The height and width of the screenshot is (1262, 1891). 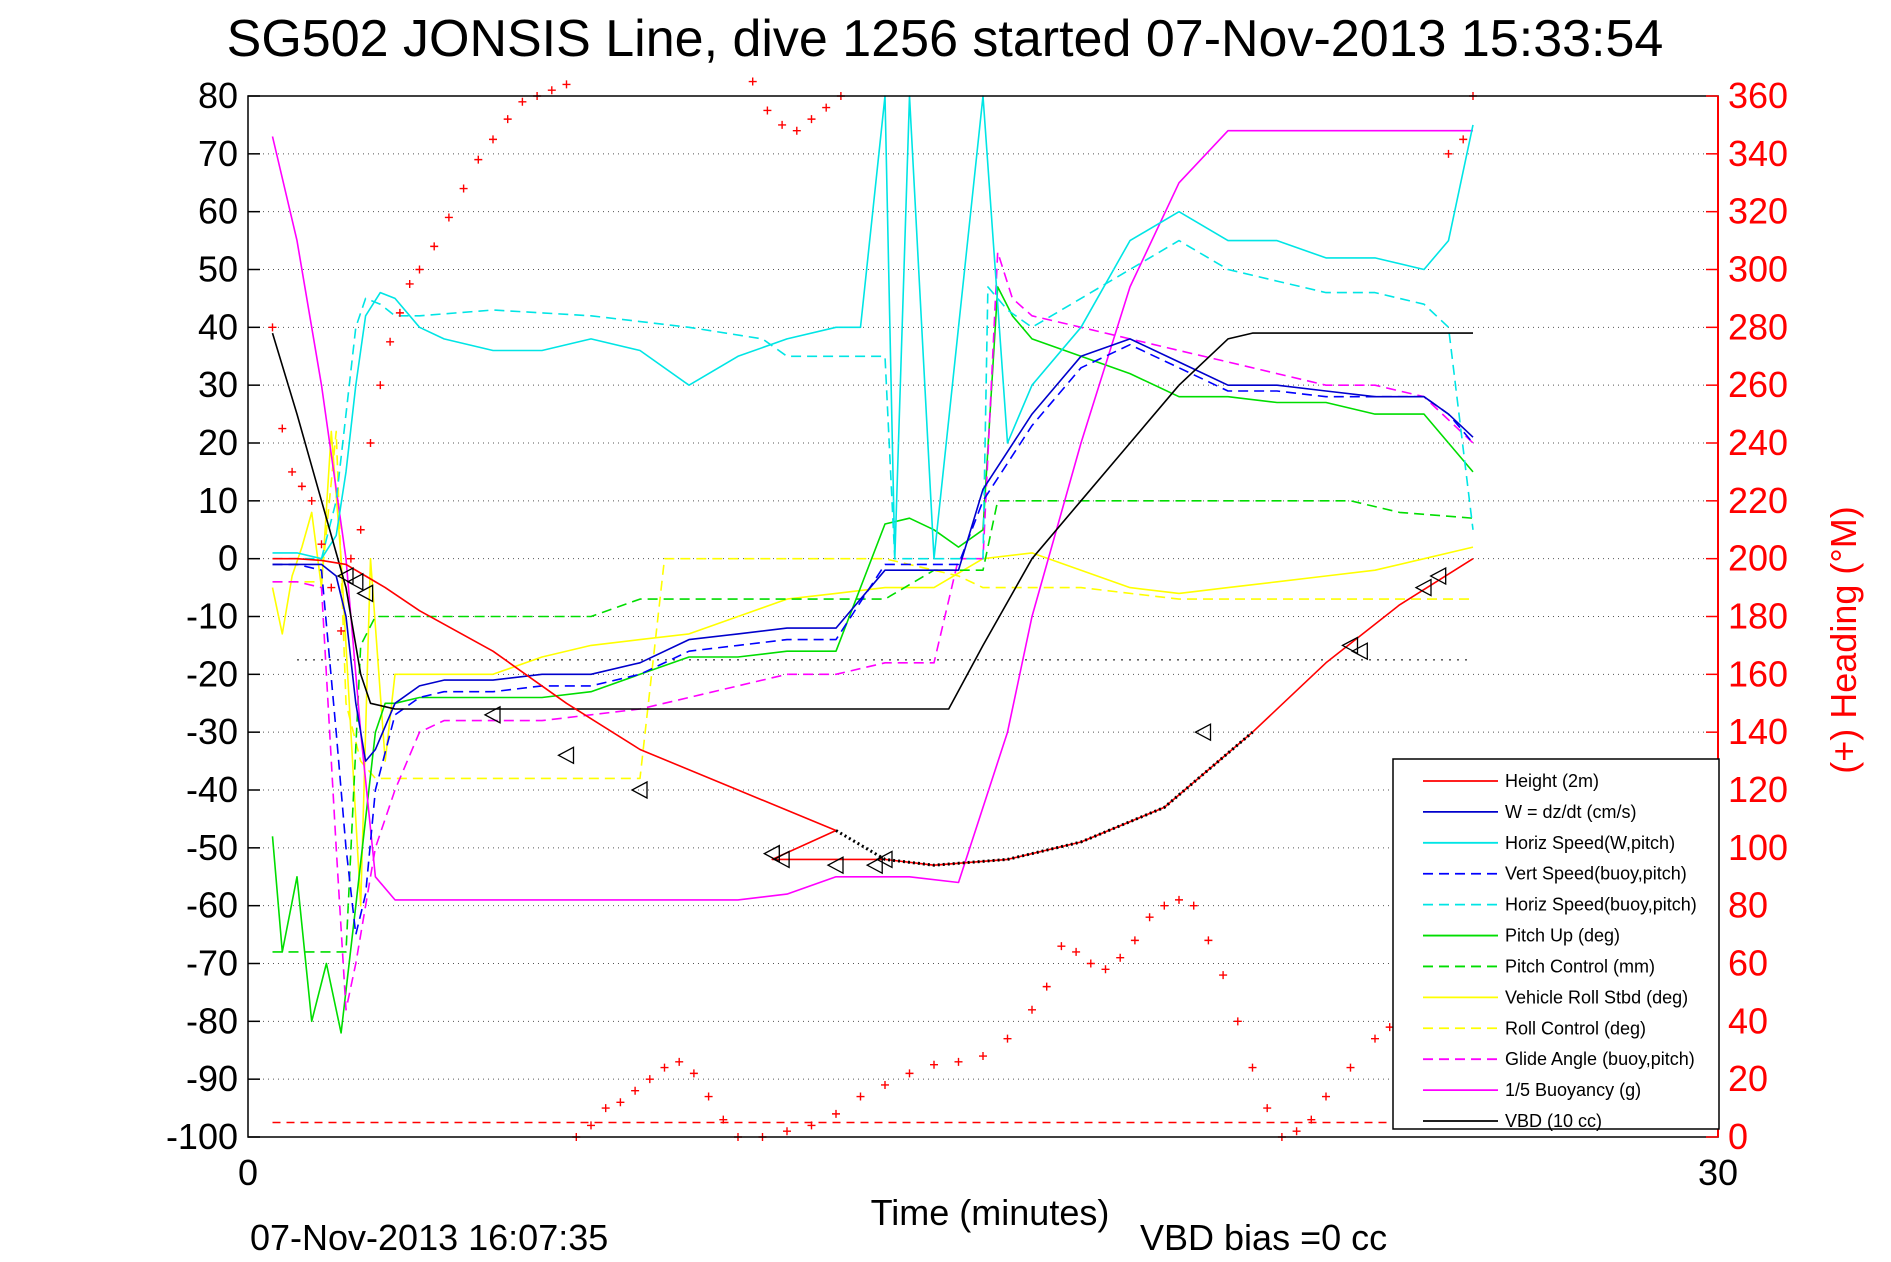 What do you see at coordinates (1758, 326) in the screenshot?
I see `y2-tick-label: 280` at bounding box center [1758, 326].